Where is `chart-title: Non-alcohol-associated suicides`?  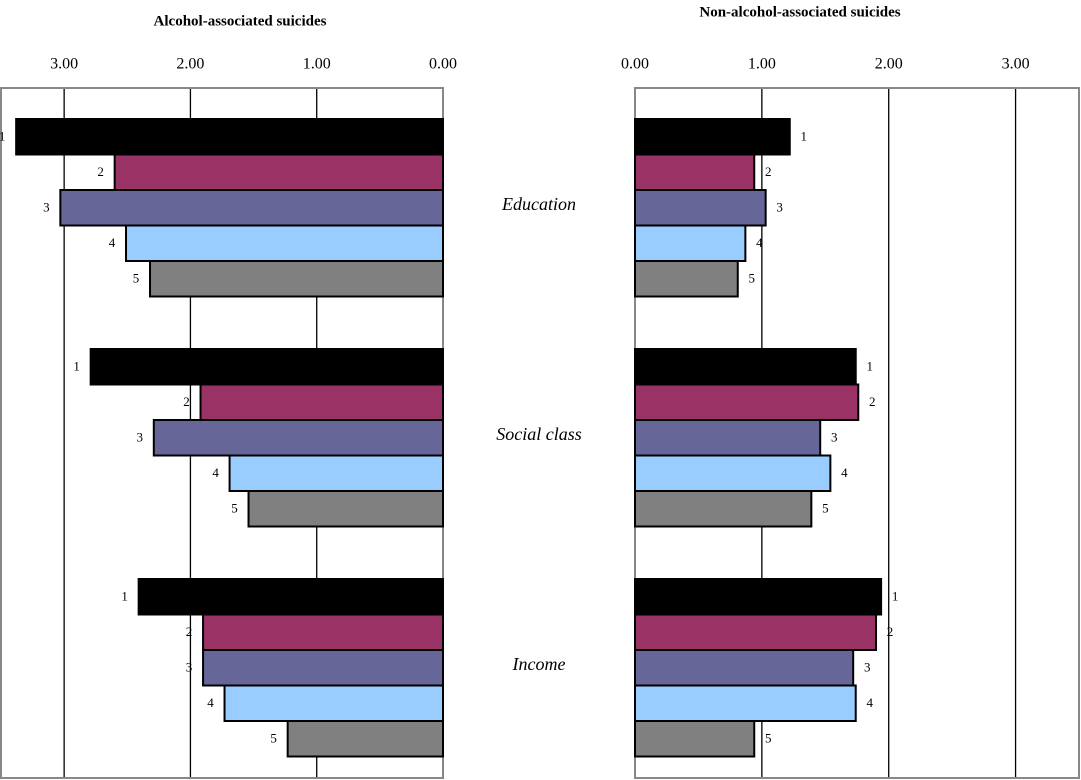
chart-title: Non-alcohol-associated suicides is located at coordinates (799, 12).